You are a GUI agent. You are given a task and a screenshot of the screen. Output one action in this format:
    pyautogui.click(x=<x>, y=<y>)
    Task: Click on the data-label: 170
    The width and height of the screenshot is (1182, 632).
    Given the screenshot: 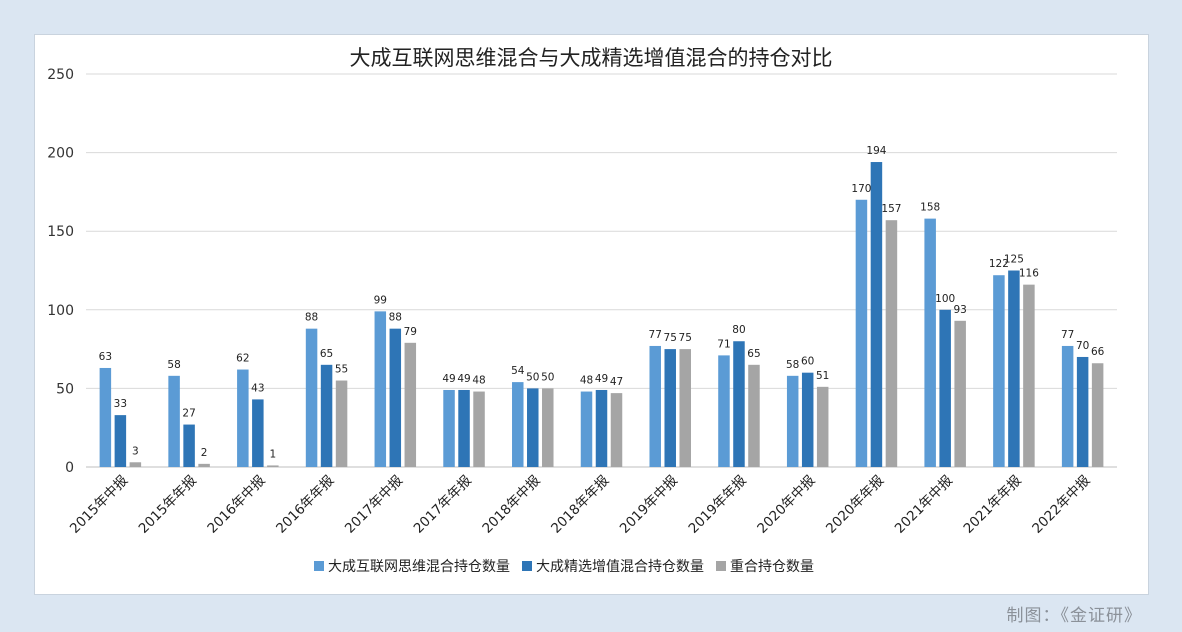 What is the action you would take?
    pyautogui.click(x=861, y=189)
    